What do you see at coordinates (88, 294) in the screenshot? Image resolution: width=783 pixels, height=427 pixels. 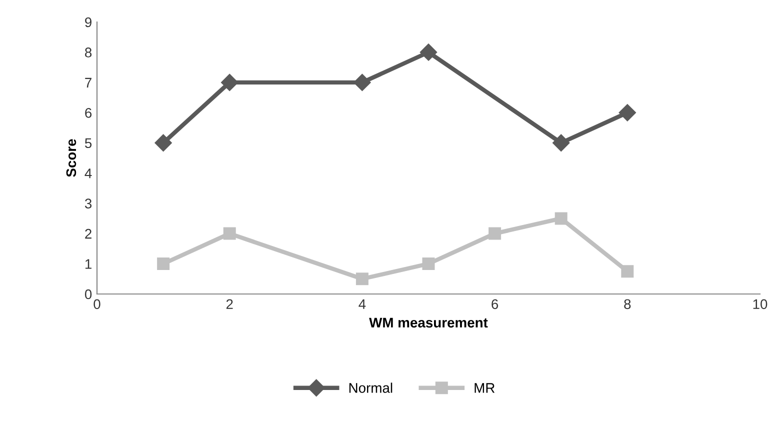 I see `y-tick-label: 0` at bounding box center [88, 294].